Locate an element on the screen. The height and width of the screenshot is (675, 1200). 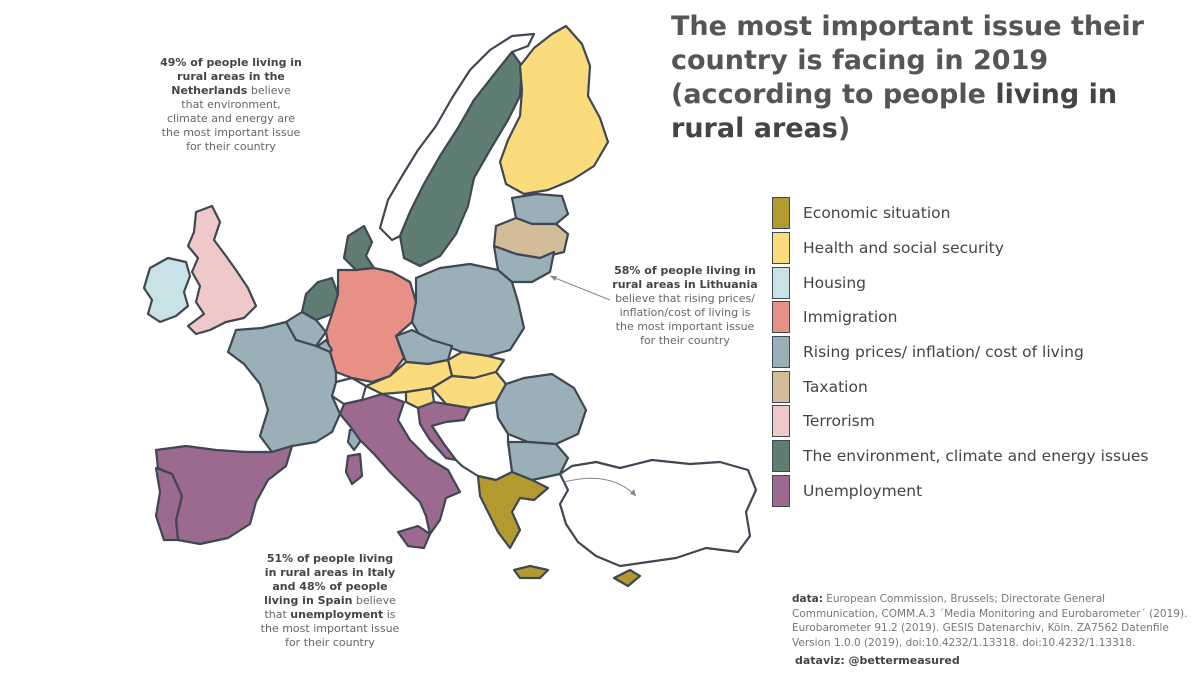
country-turkey is located at coordinates (658, 513).